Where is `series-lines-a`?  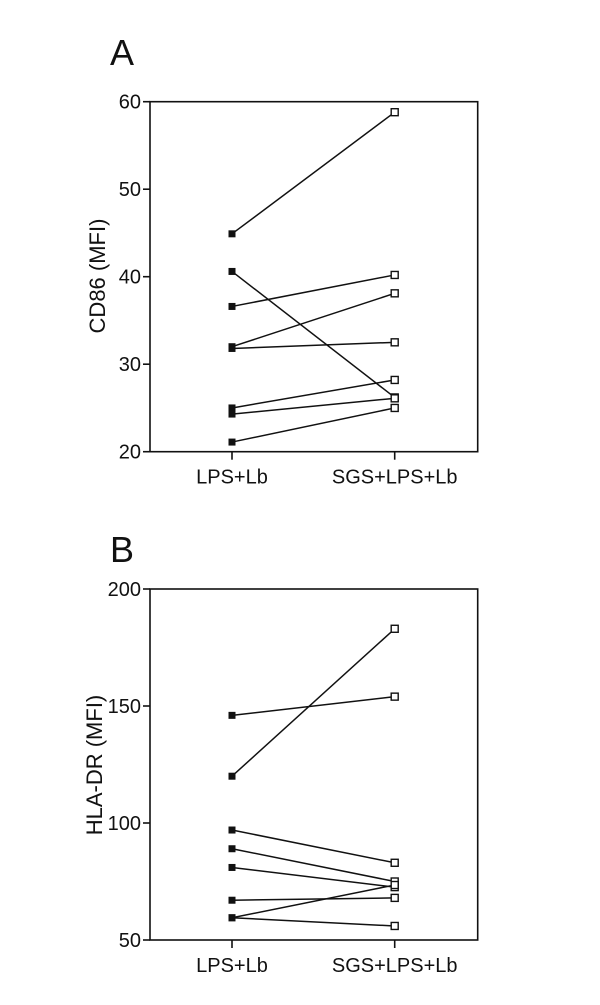
series-lines-a is located at coordinates (313, 276).